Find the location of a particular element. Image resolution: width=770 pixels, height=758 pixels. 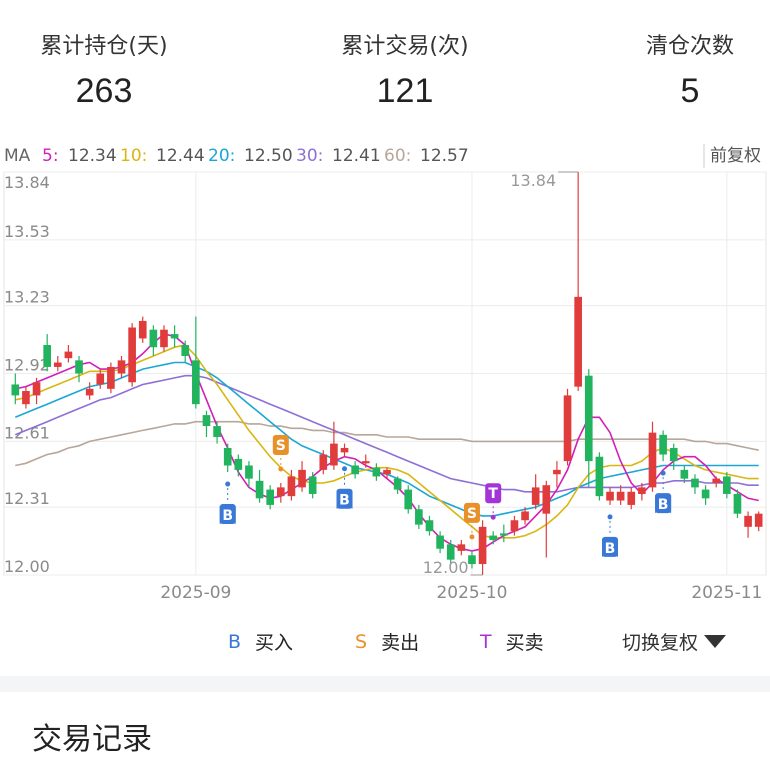

stat-hold-days: 累计持仓(天) 263 is located at coordinates (104, 69).